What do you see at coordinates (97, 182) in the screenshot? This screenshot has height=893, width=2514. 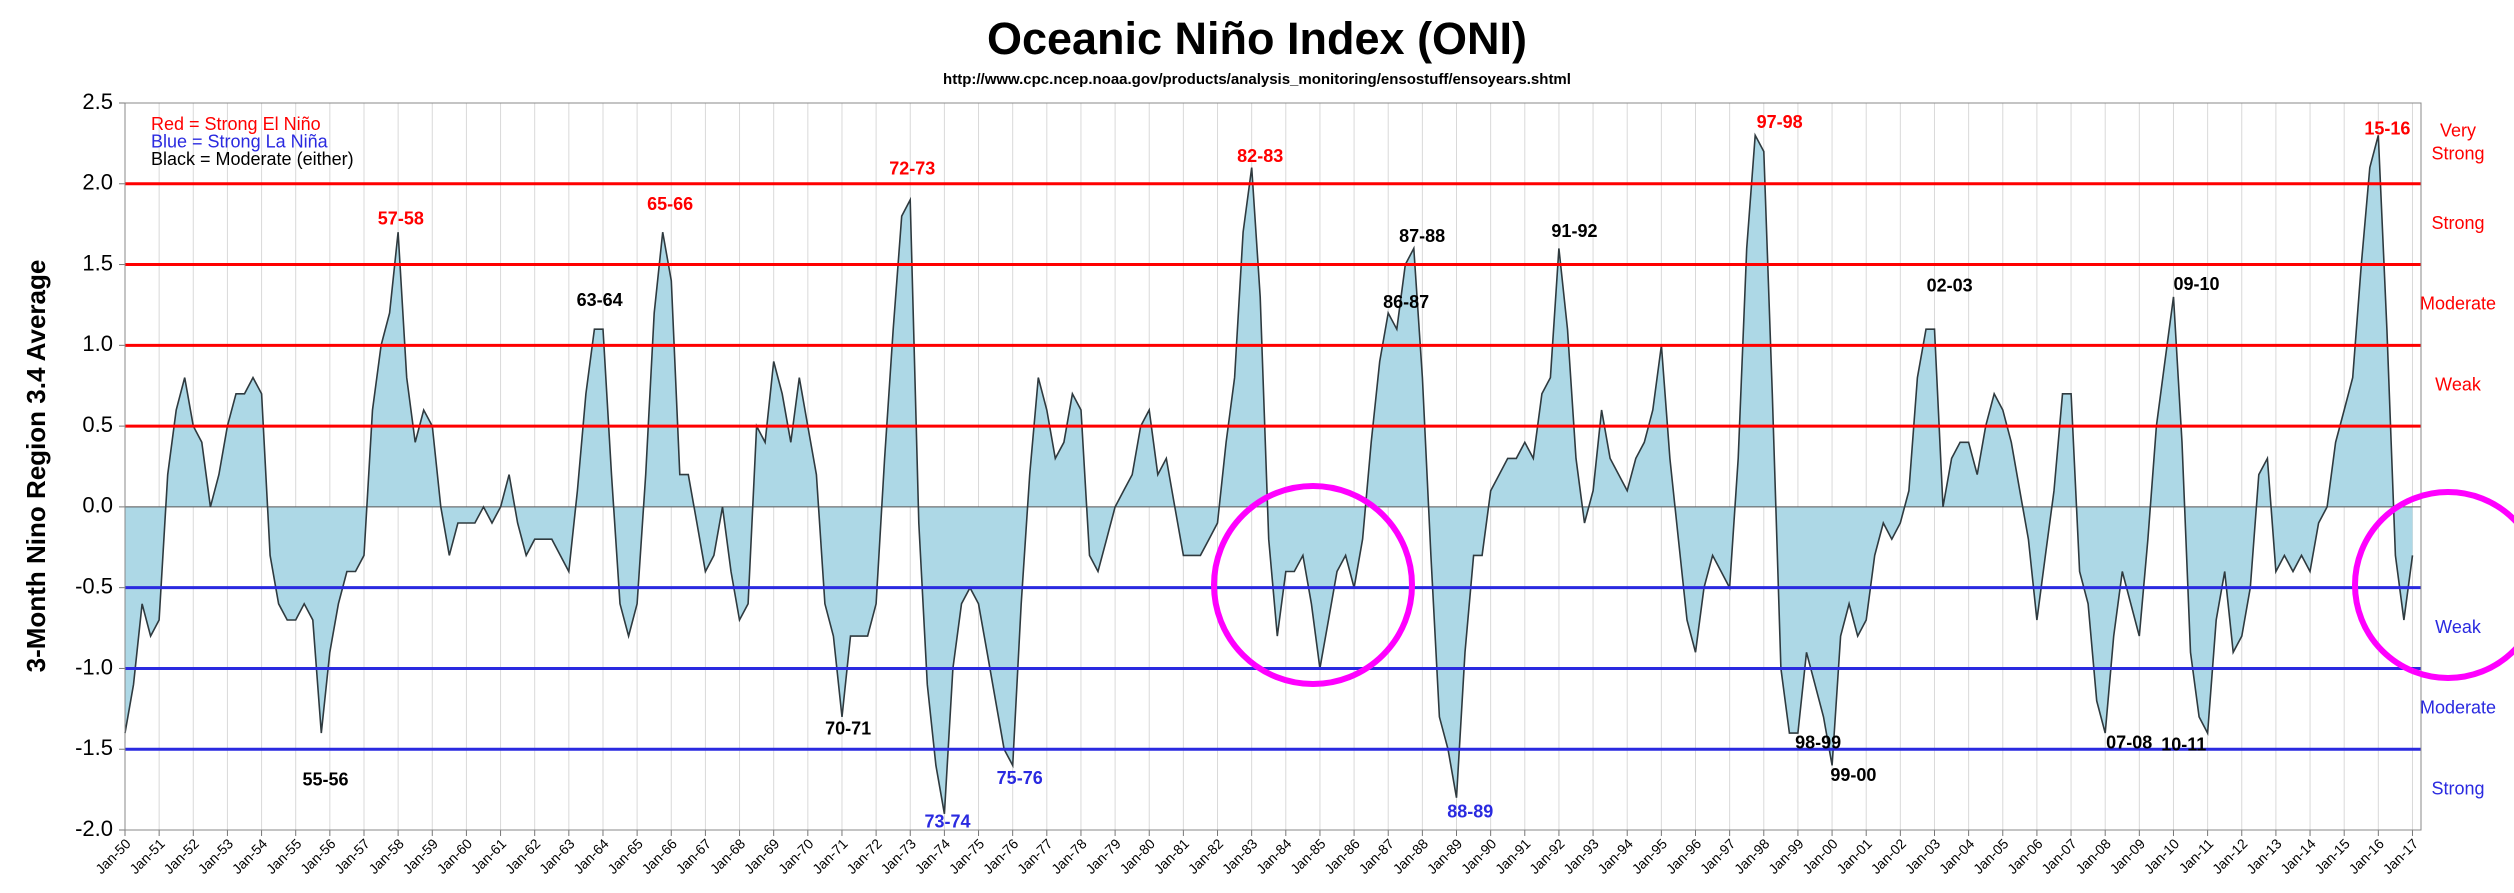 I see `y-tick-label: 2.0` at bounding box center [97, 182].